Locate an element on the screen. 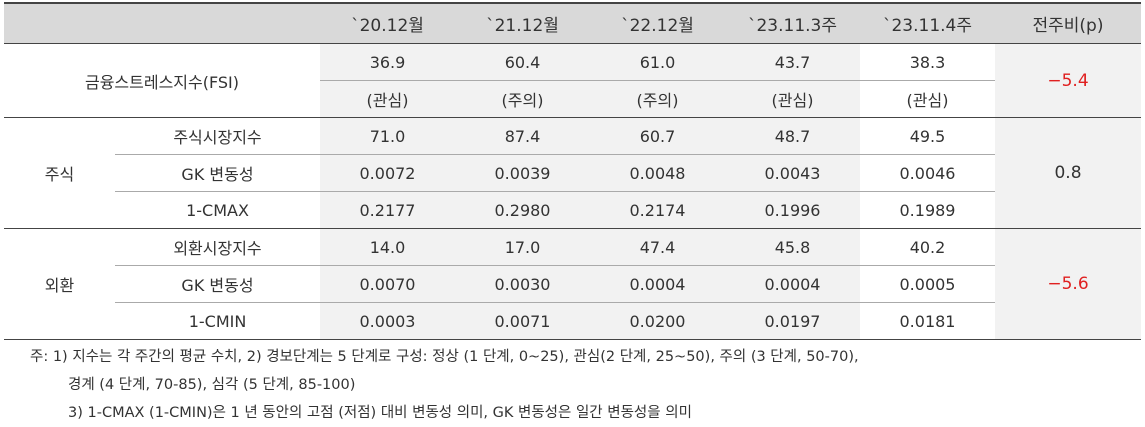 Image resolution: width=1145 pixels, height=427 pixels. value-cell: 0.0039 is located at coordinates (522, 173).